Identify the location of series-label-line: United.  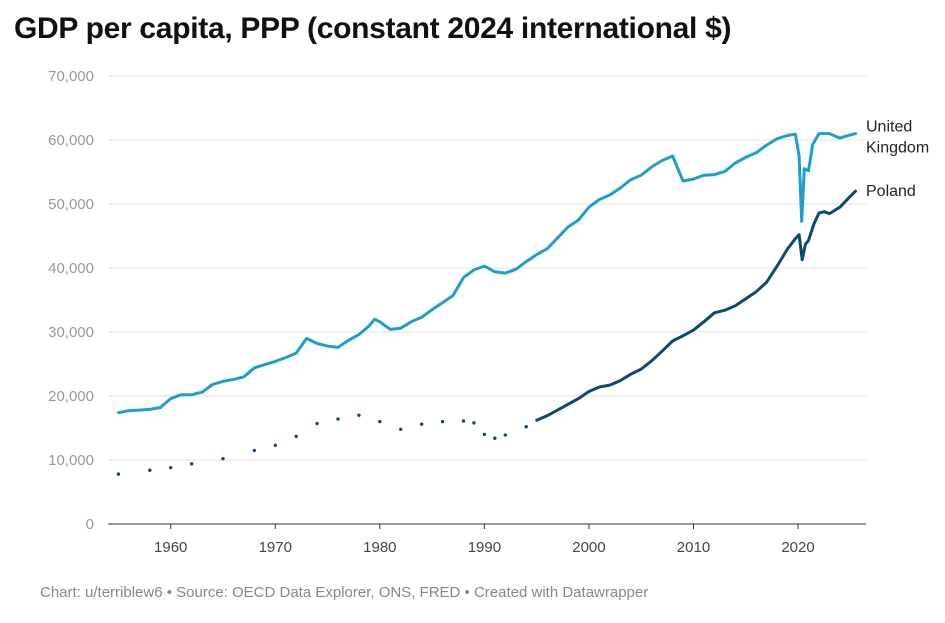
(889, 127).